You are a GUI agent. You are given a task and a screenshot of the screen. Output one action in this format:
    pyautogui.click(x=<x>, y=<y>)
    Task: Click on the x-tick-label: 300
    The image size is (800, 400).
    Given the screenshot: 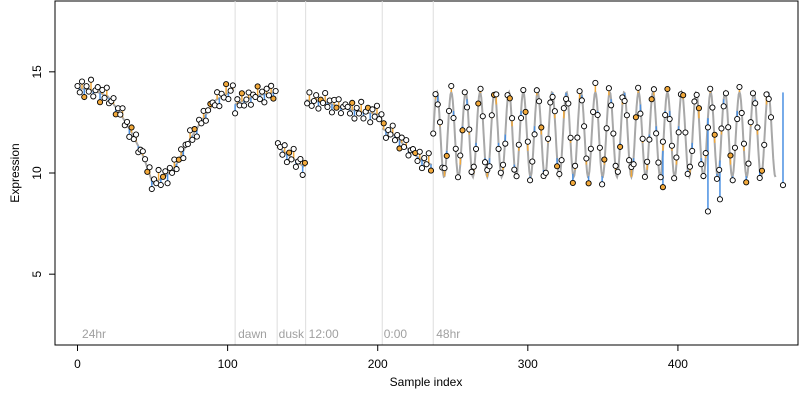 What is the action you would take?
    pyautogui.click(x=528, y=364)
    